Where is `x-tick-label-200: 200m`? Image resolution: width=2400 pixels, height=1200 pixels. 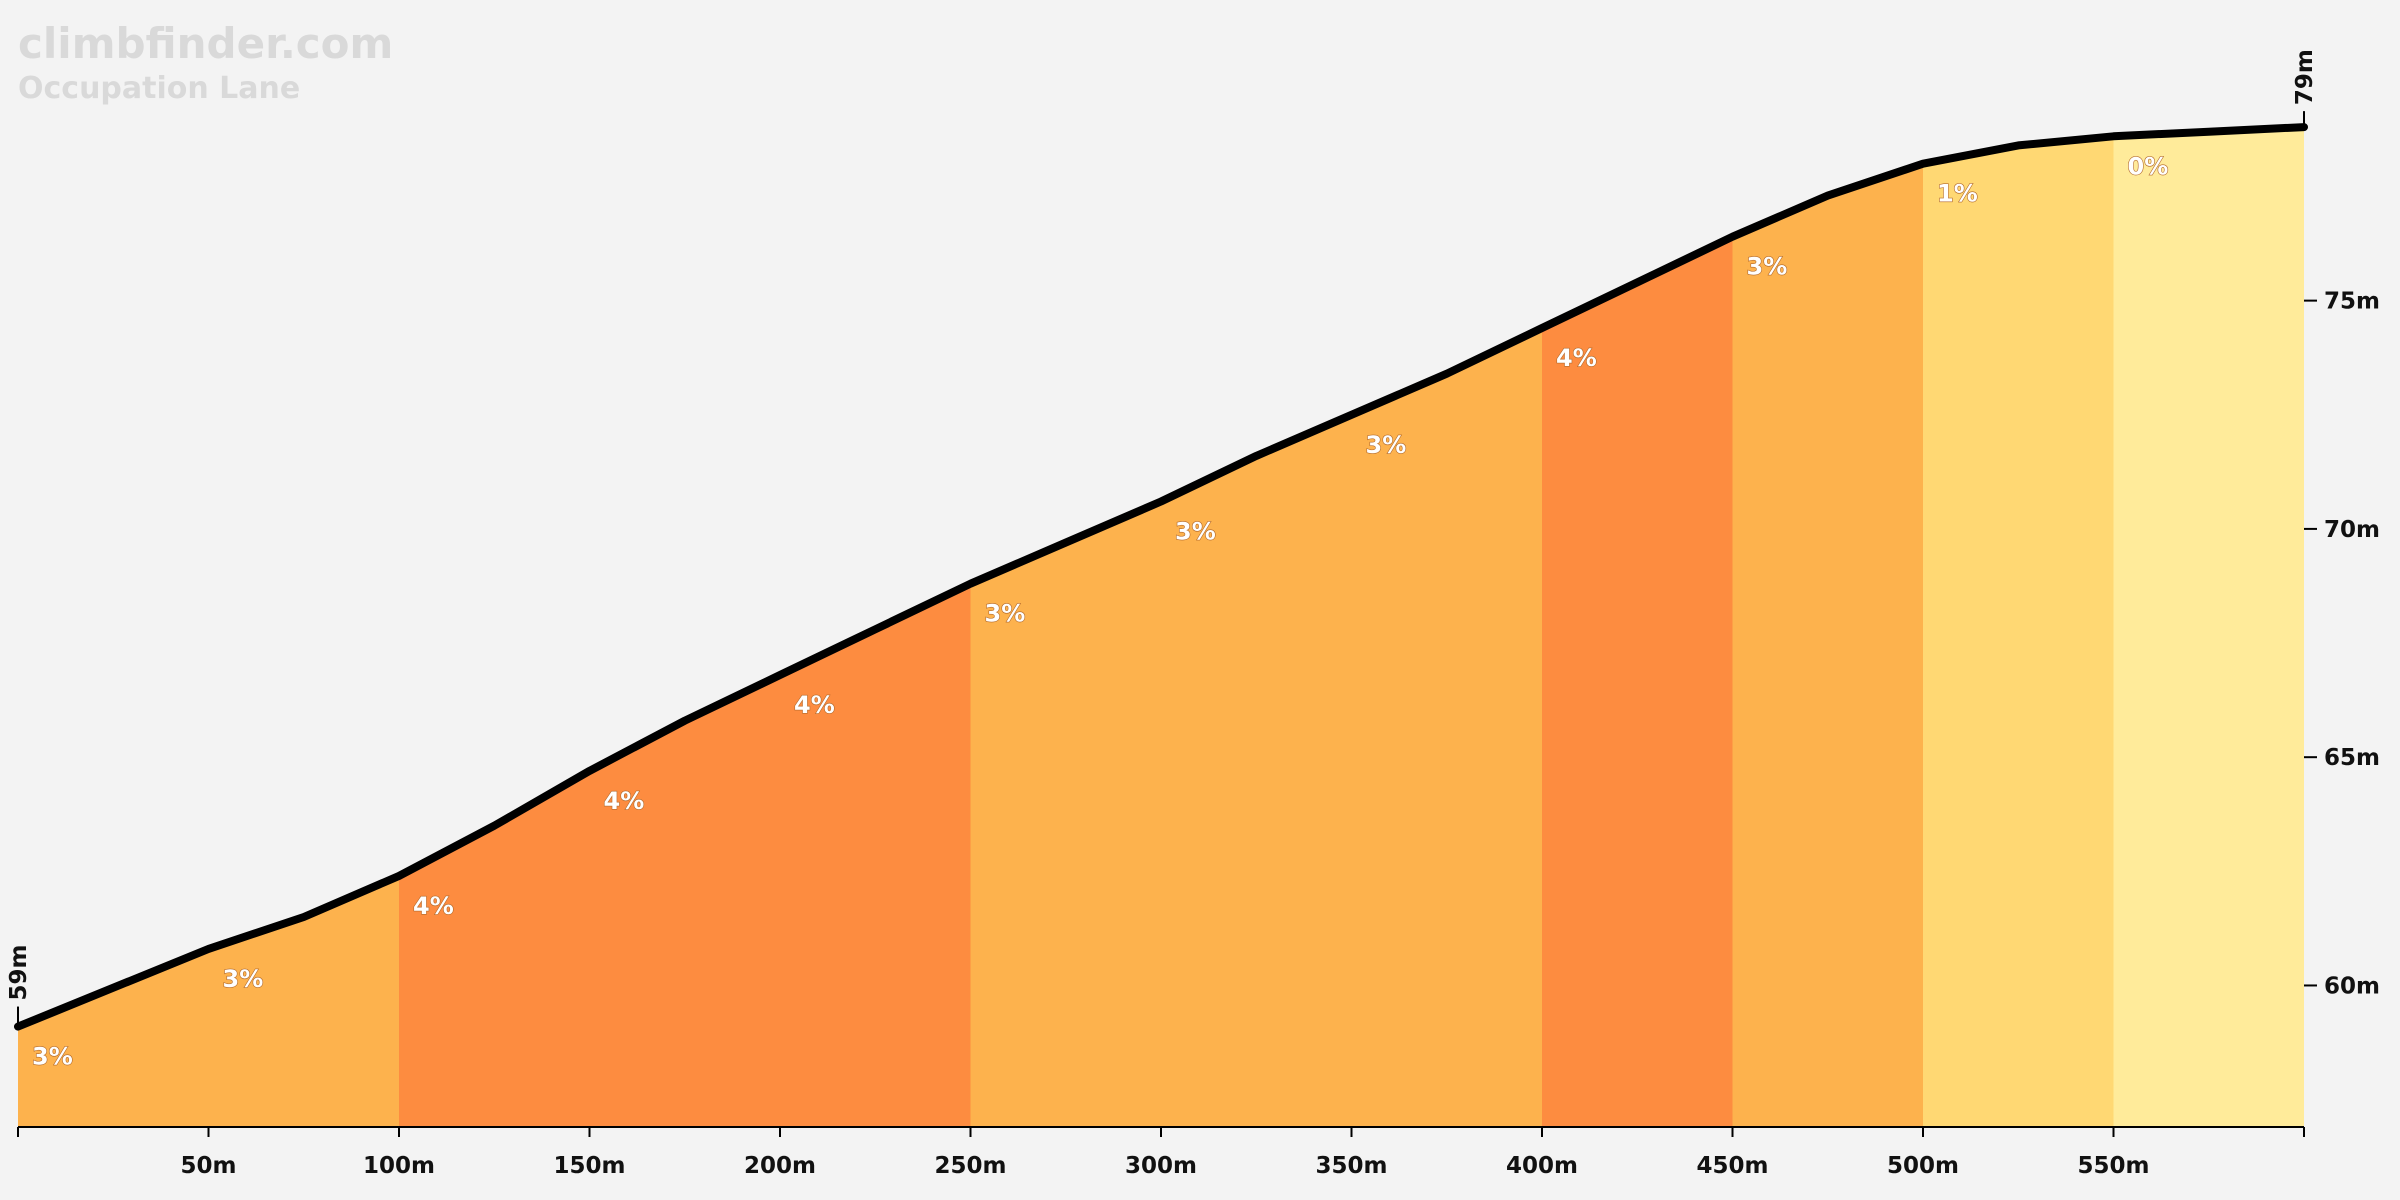 x-tick-label-200: 200m is located at coordinates (780, 1166).